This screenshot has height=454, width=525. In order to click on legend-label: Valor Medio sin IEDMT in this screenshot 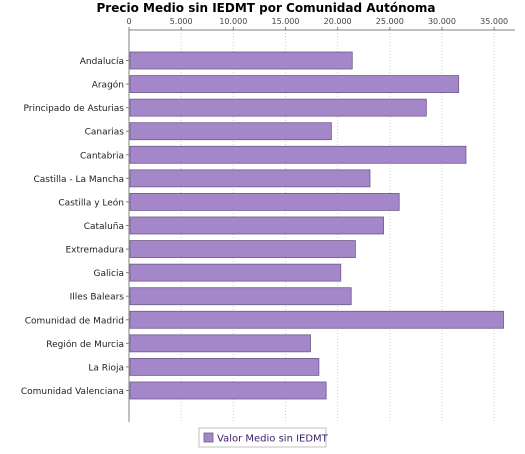, I will do `click(273, 439)`.